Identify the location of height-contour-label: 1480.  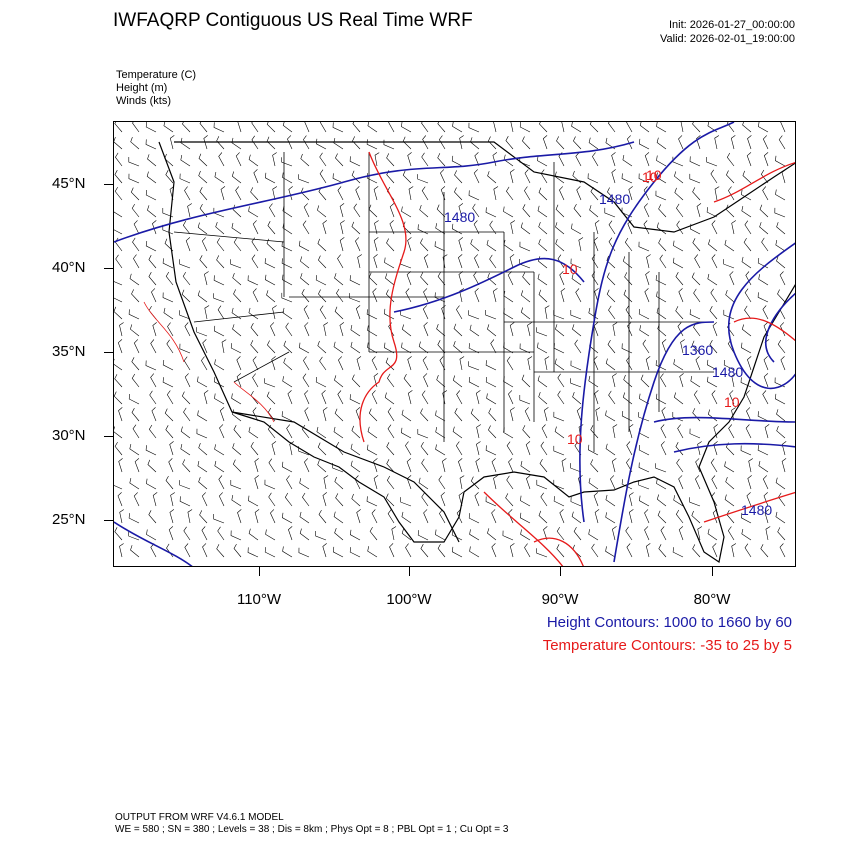
(614, 199).